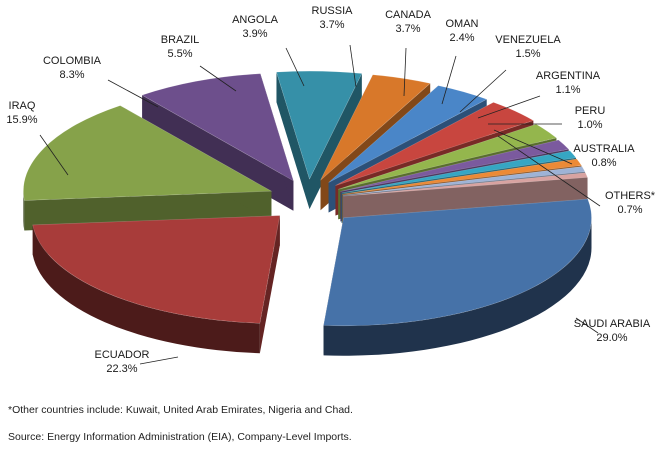  What do you see at coordinates (179, 54) in the screenshot?
I see `slice-value-brazil: 5.5%` at bounding box center [179, 54].